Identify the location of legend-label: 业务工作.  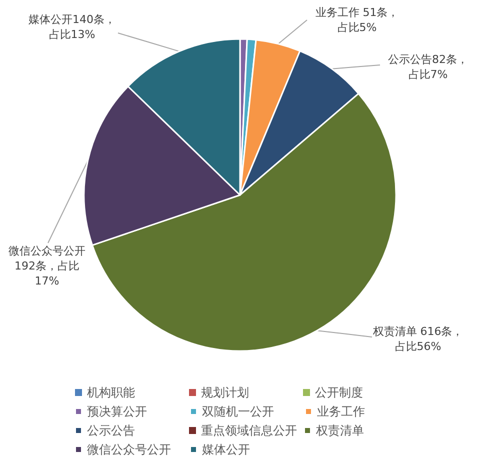
(341, 411).